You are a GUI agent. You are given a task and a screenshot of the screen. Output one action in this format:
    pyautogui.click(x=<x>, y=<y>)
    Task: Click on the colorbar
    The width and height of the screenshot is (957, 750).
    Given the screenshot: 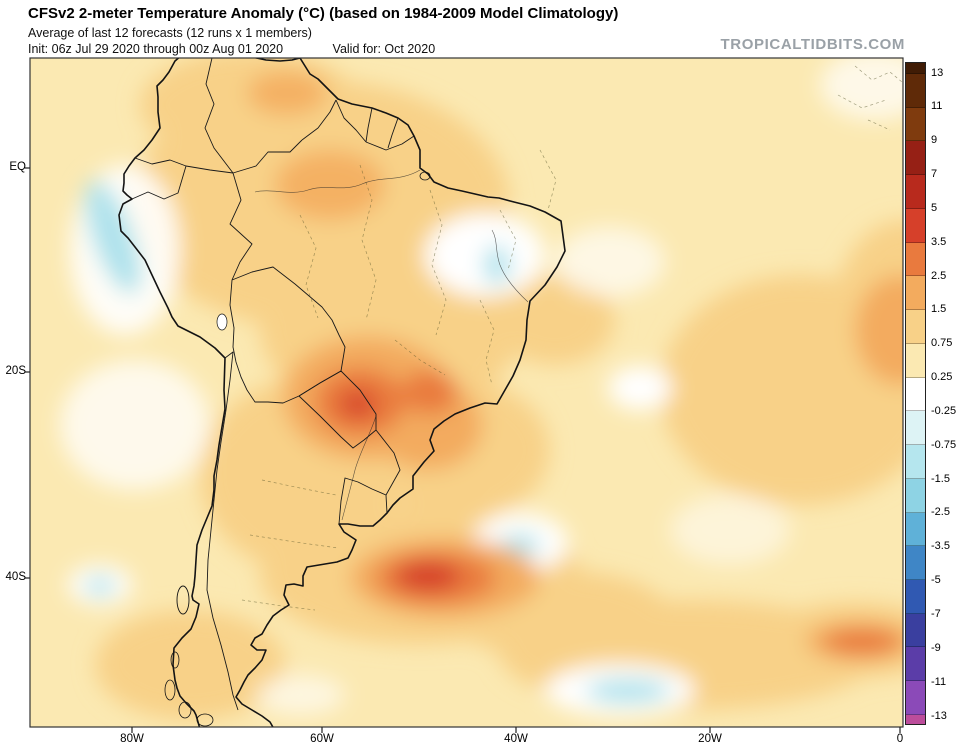 What is the action you would take?
    pyautogui.click(x=915, y=393)
    